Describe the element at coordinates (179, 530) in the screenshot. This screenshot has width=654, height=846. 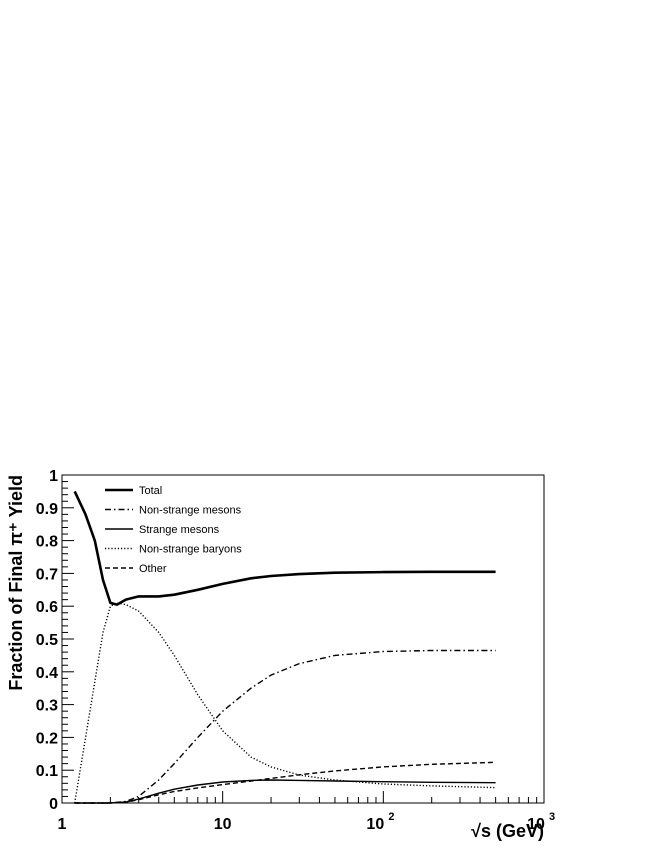
I see `legend-label: Strange mesons` at that location.